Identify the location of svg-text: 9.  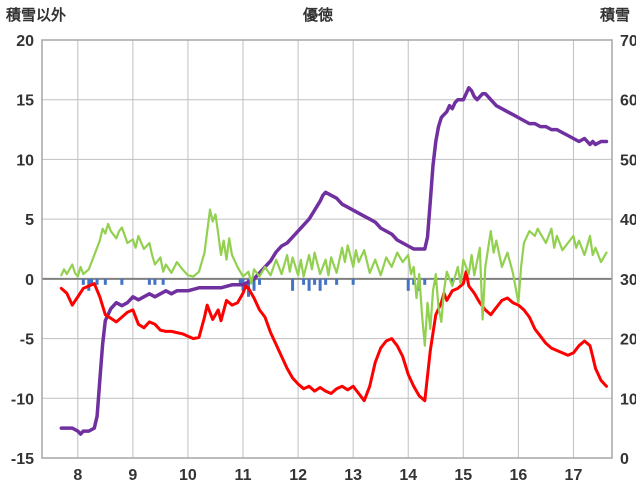
(132, 475).